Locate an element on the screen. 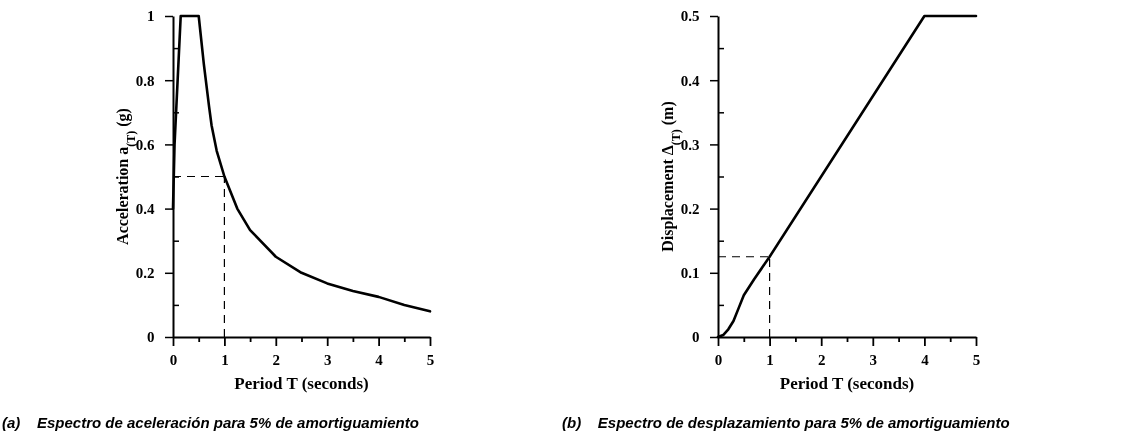 The height and width of the screenshot is (435, 1145). y-tick-label: 0.1 is located at coordinates (690, 273).